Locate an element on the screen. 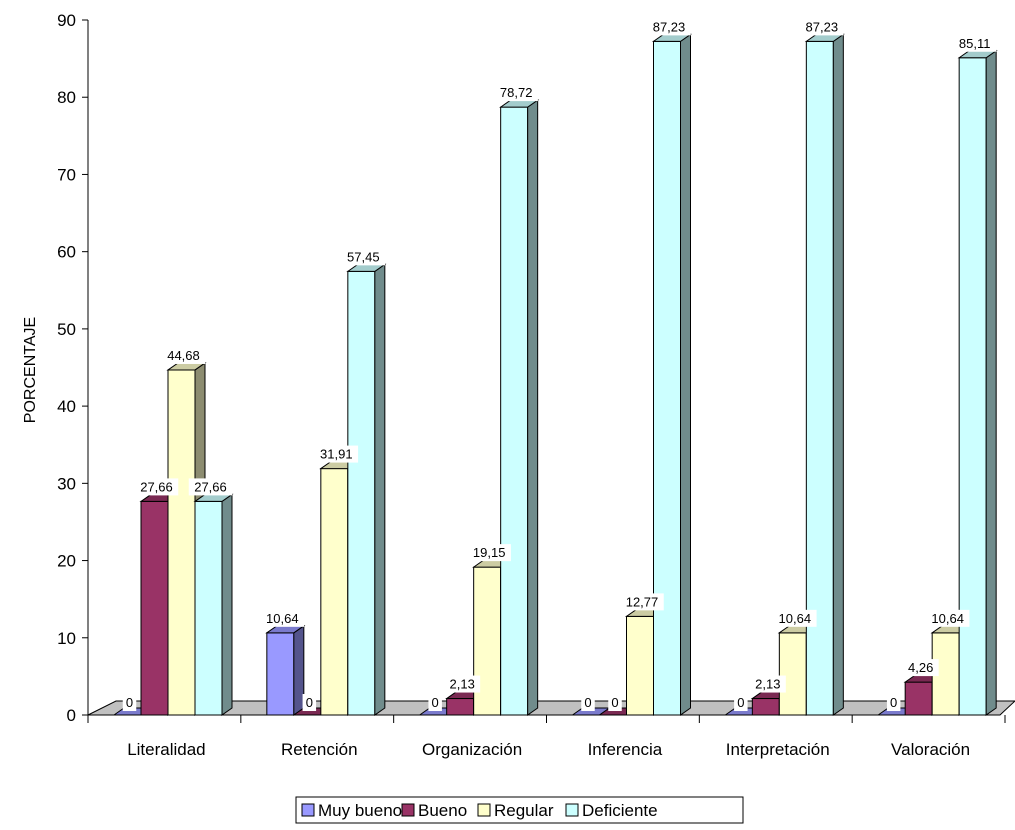 This screenshot has height=830, width=1015. data-label: 44,68 is located at coordinates (183, 355).